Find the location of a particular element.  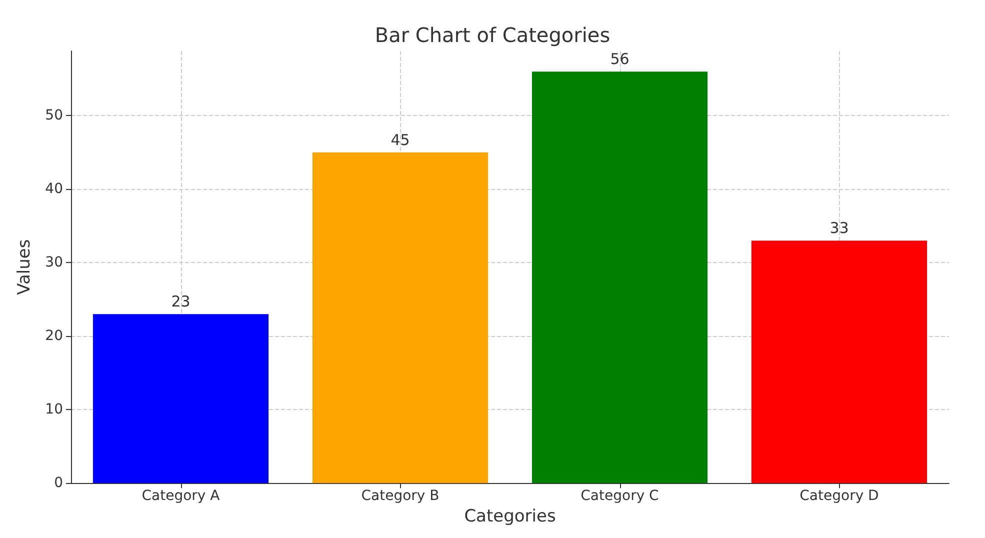

x-tick-label: Category A is located at coordinates (181, 496).